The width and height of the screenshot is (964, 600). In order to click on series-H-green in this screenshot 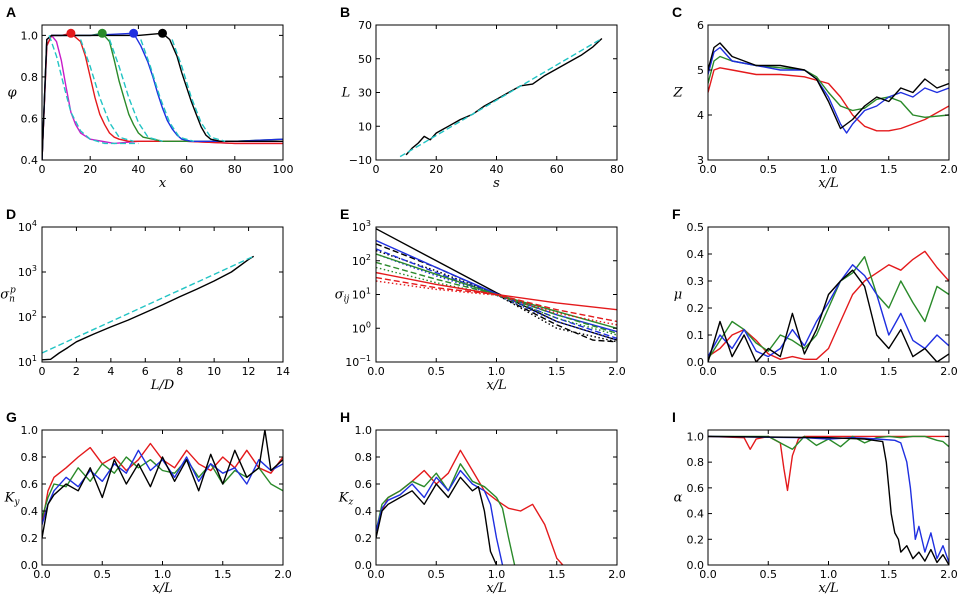, I will do `click(446, 514)`.